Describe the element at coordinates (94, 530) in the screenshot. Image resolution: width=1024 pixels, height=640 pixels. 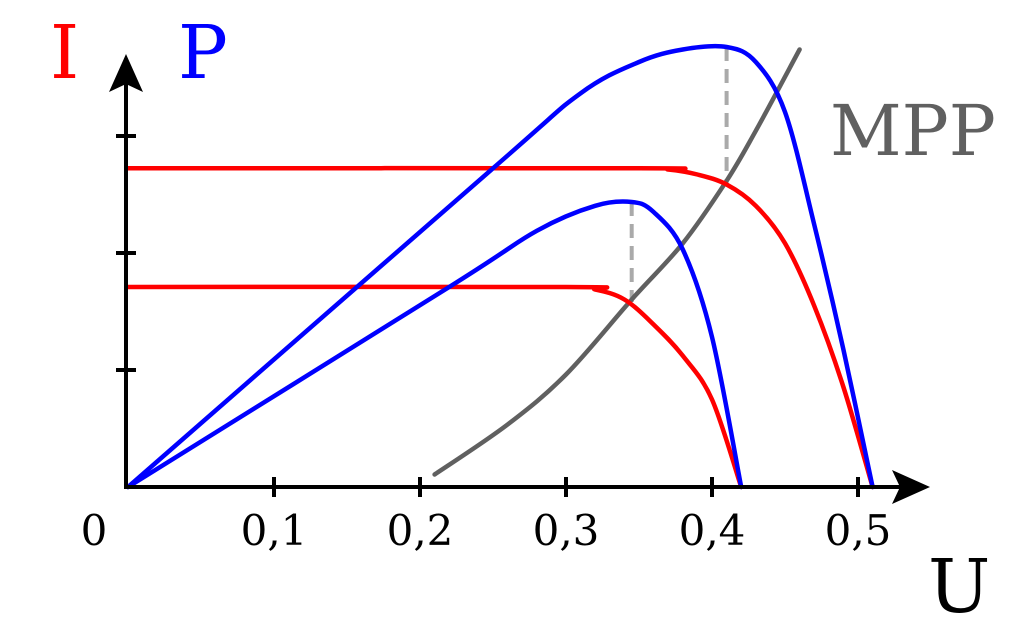
I see `x-tick-label: 0` at that location.